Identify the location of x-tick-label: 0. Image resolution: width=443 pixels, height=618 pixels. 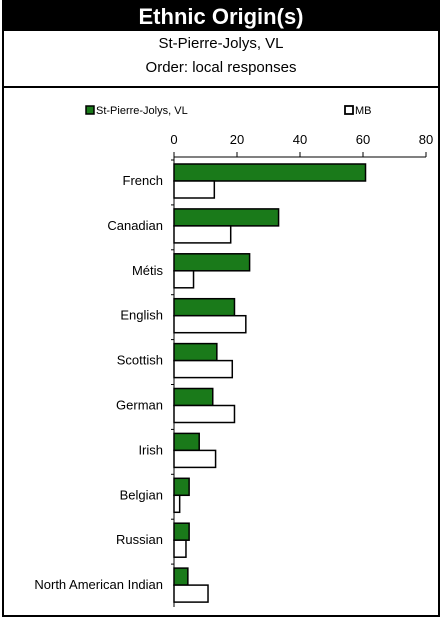
(173, 139).